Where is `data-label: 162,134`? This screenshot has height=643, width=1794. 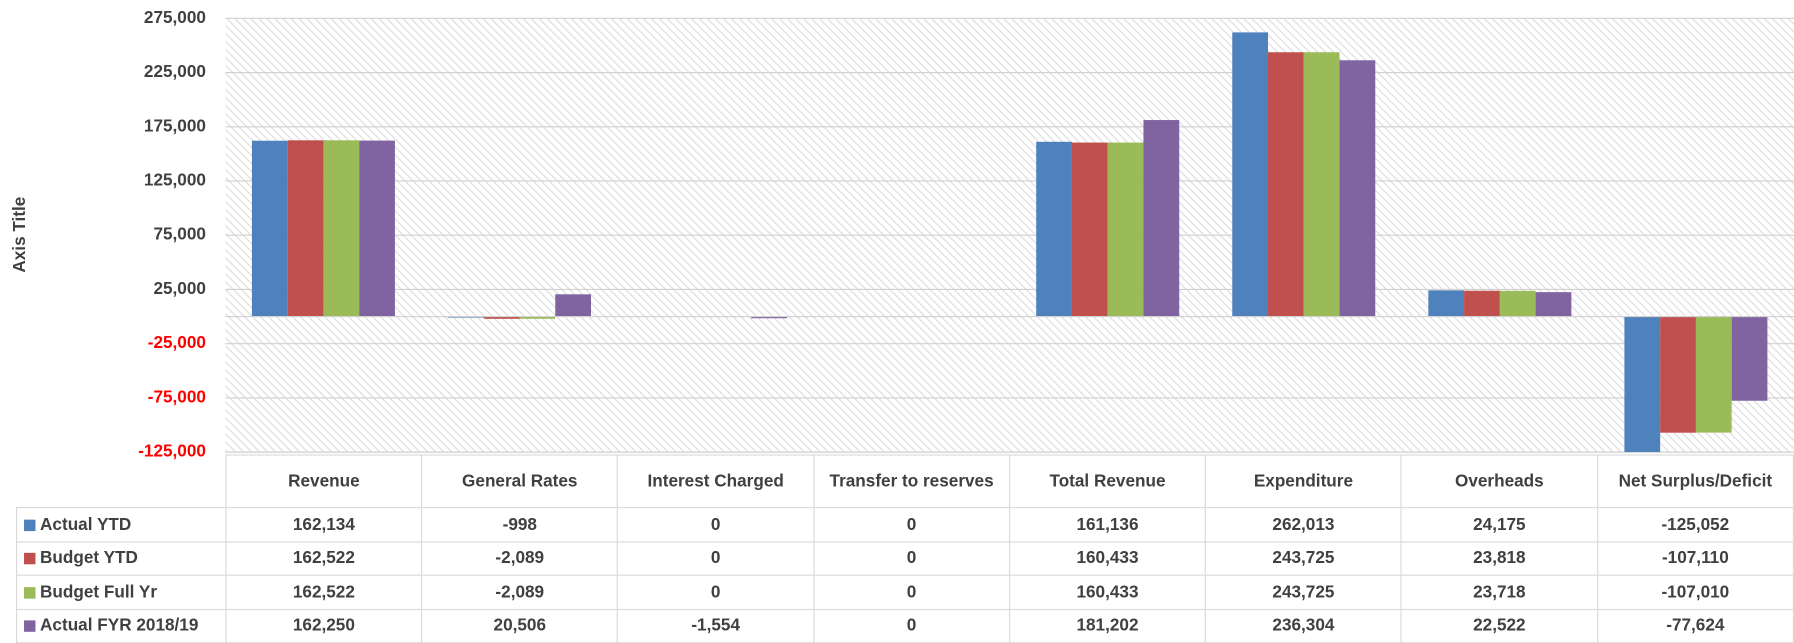 data-label: 162,134 is located at coordinates (324, 525).